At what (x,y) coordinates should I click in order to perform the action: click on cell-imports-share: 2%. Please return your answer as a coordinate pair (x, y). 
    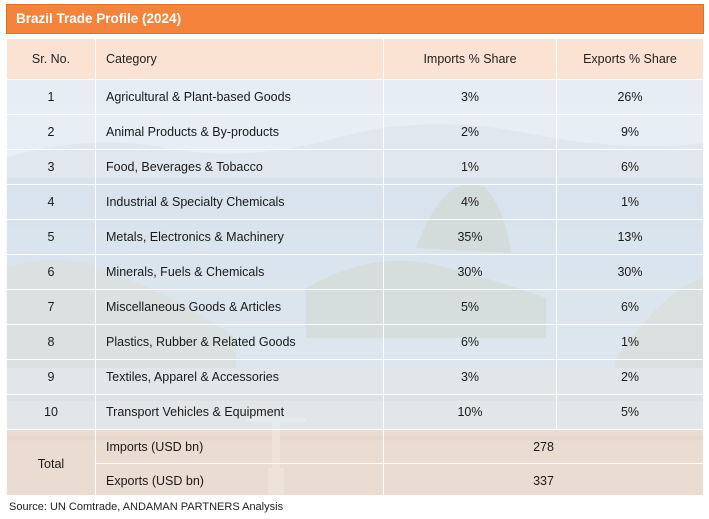
    Looking at the image, I should click on (470, 132).